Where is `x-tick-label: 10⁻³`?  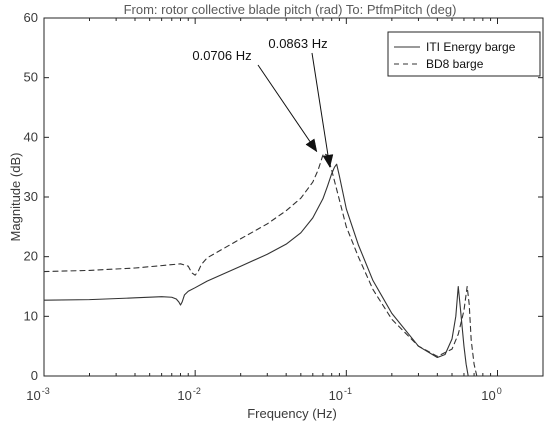
x-tick-label: 10⁻³ is located at coordinates (37, 394).